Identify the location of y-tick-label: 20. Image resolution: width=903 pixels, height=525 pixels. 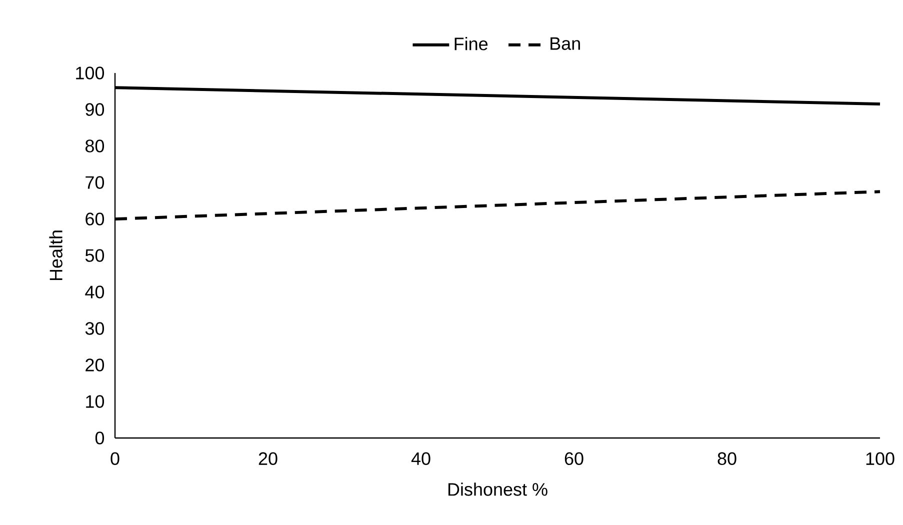
(95, 365).